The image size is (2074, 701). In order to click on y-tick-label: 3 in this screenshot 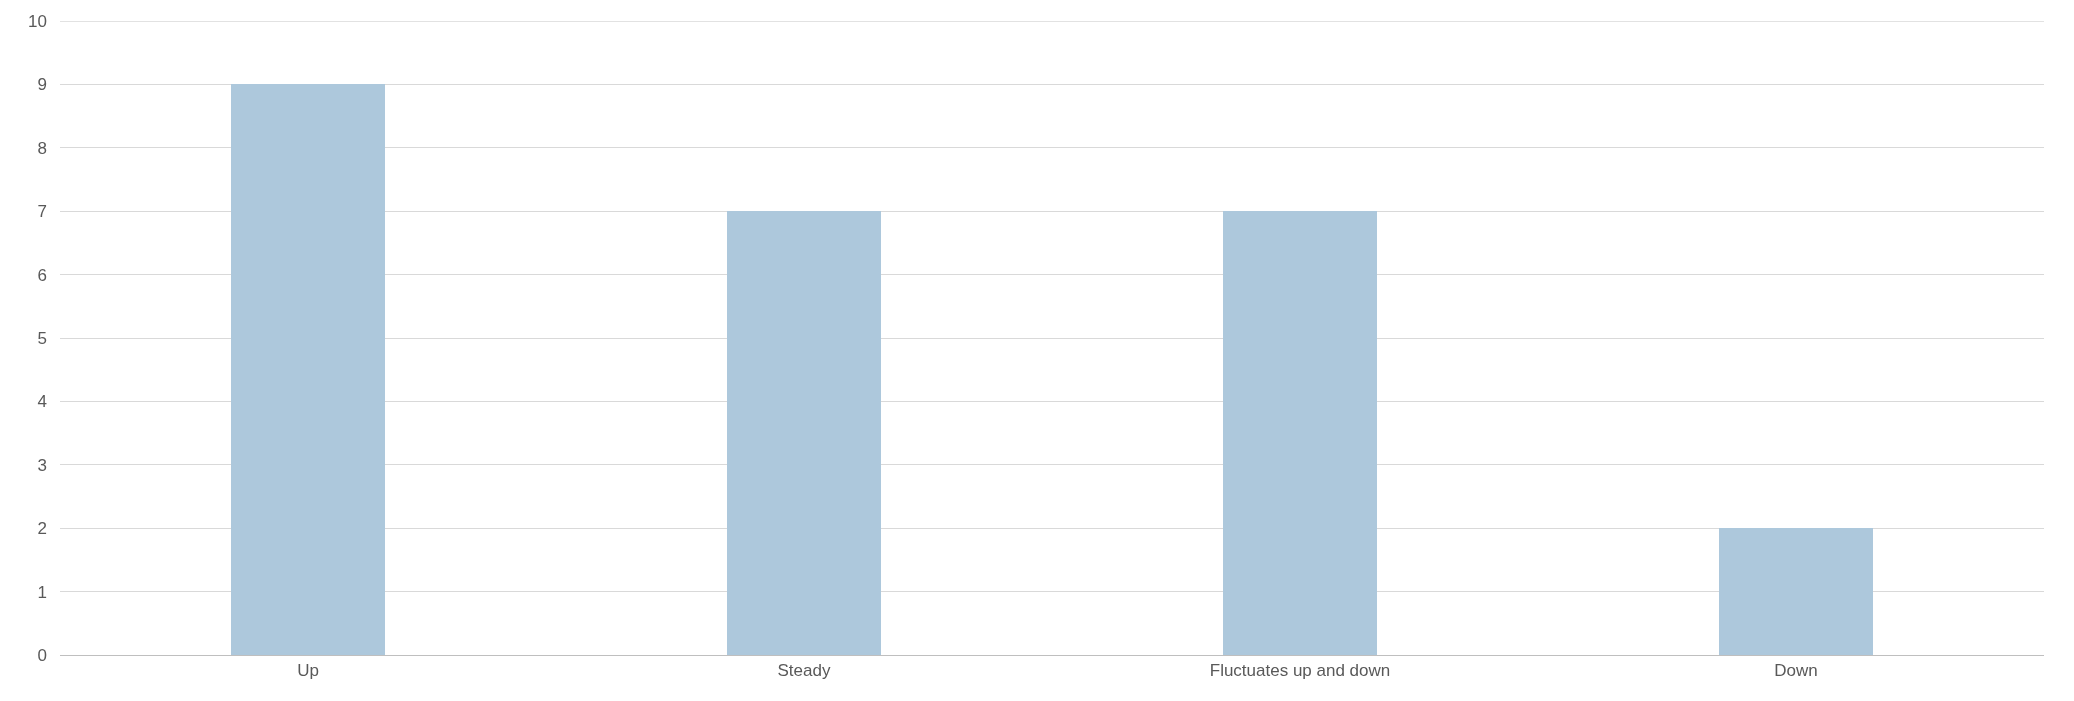, I will do `click(42, 465)`.